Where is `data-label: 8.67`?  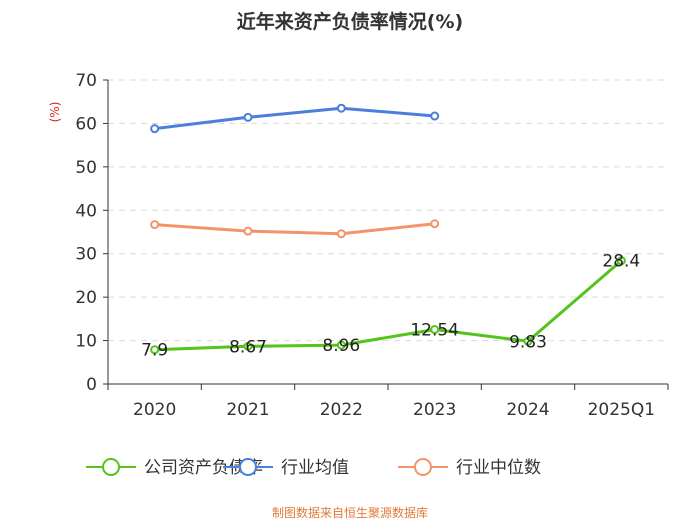 data-label: 8.67 is located at coordinates (248, 347).